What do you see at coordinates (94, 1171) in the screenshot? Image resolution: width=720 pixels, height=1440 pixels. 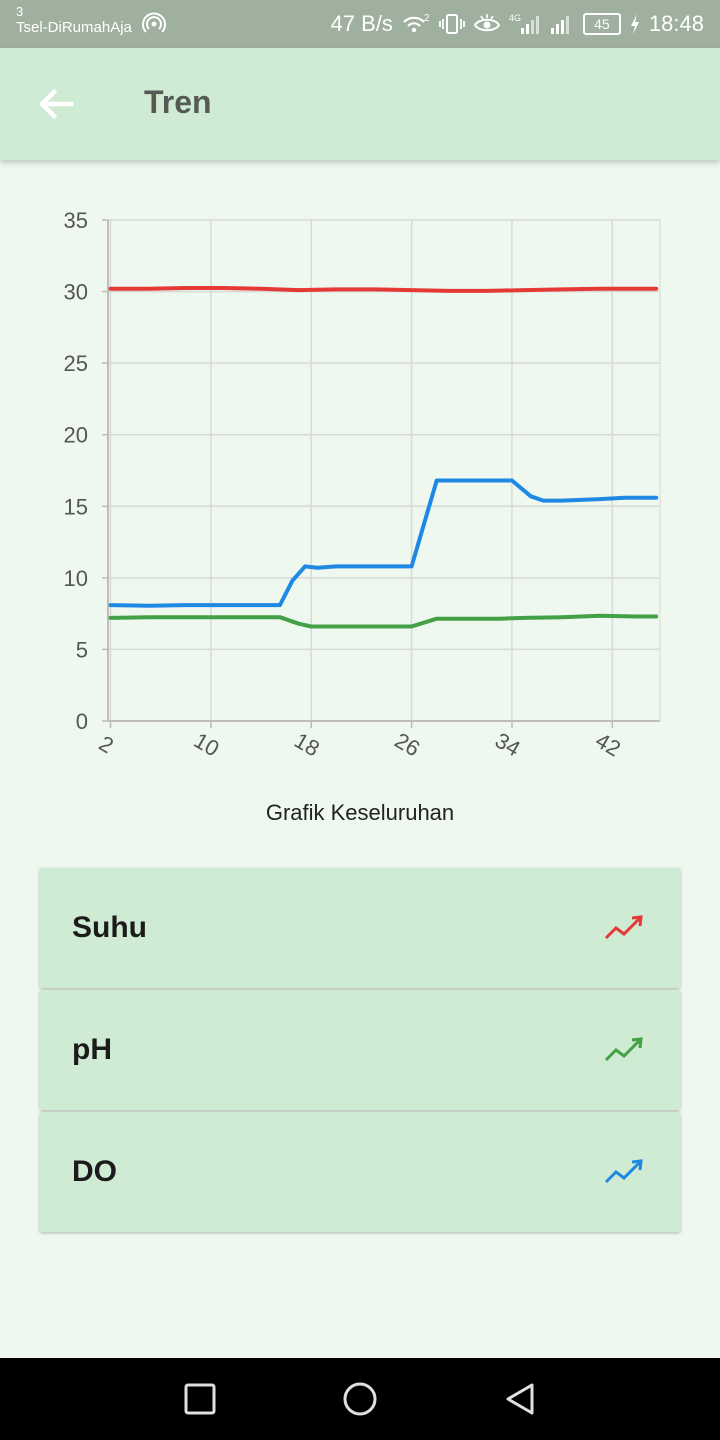 I see `card-label: DO` at bounding box center [94, 1171].